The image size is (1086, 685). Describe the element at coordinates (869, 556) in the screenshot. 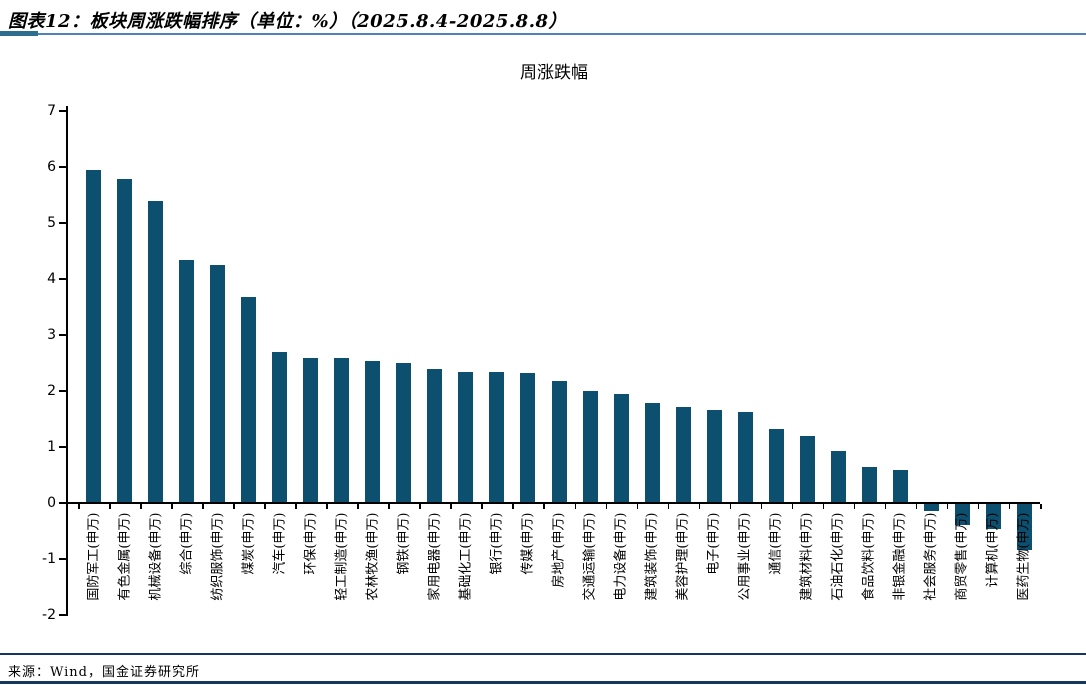

I see `bar-label: 食品饮料(申万)` at that location.